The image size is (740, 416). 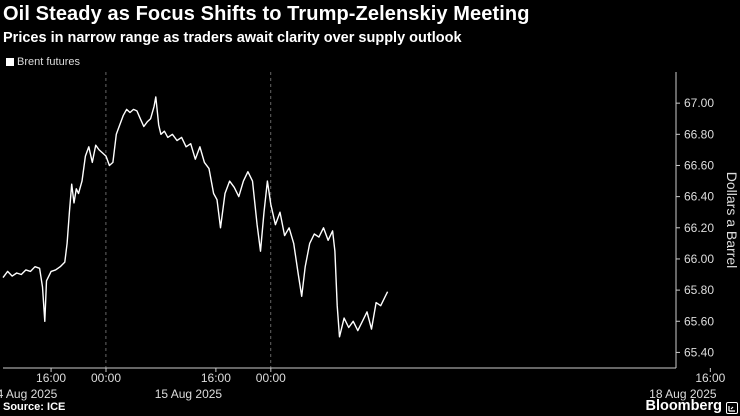 What do you see at coordinates (29, 394) in the screenshot?
I see `x-day-label: 14 Aug 2025` at bounding box center [29, 394].